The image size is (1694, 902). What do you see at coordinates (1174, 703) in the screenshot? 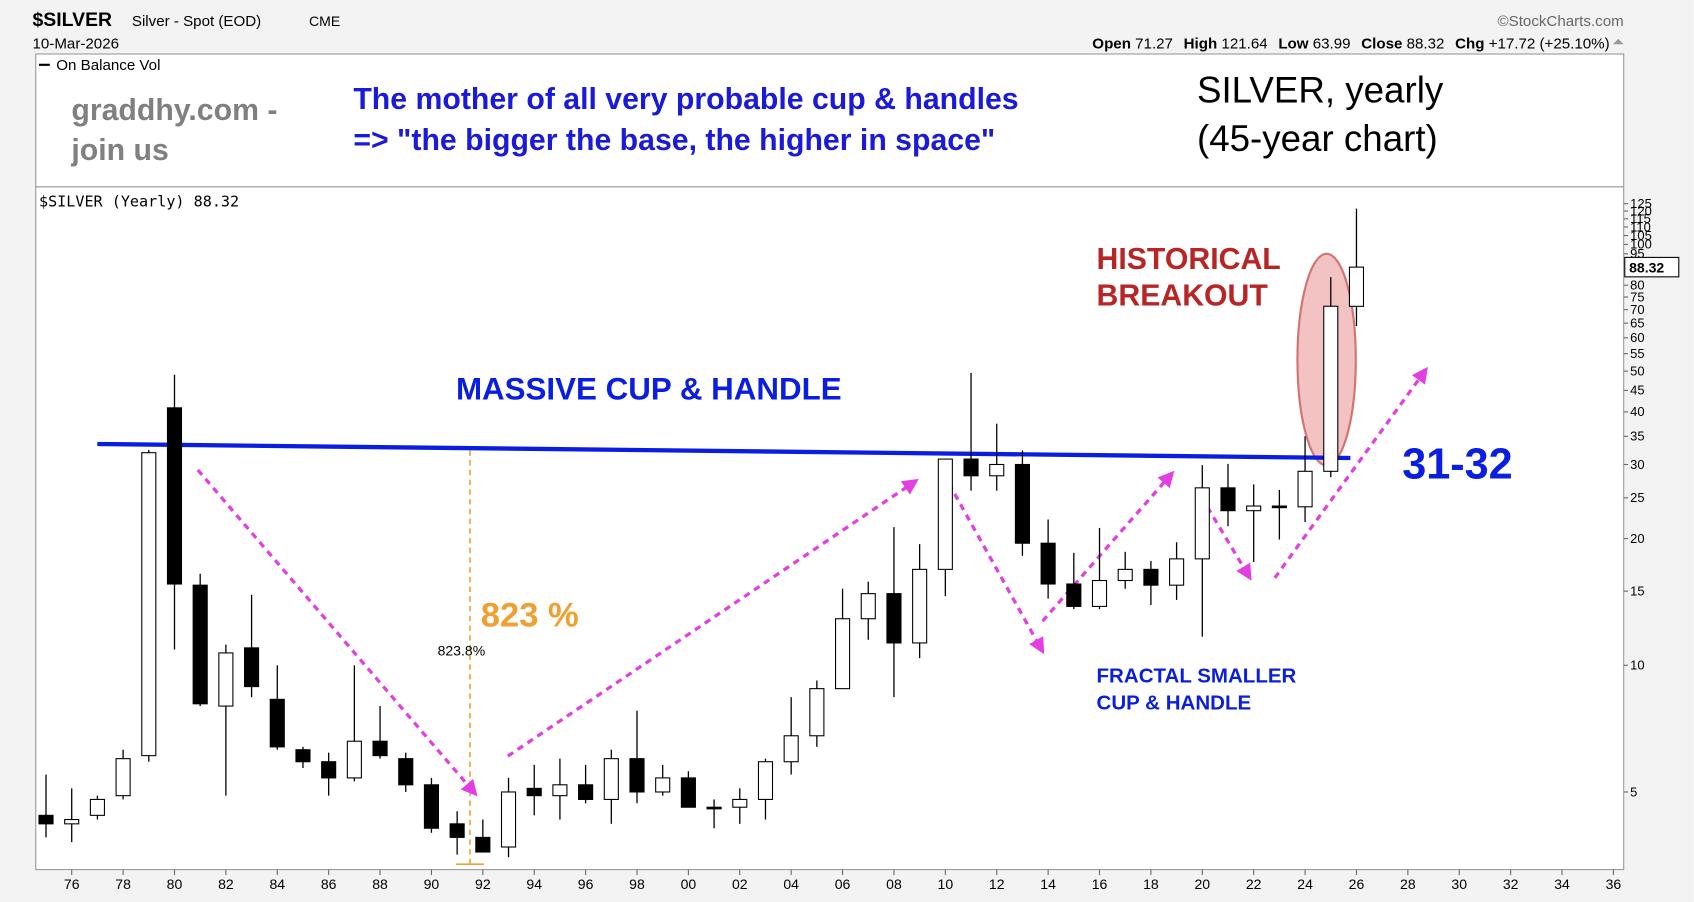
I see `fractal-text: CUP & HANDLE` at bounding box center [1174, 703].